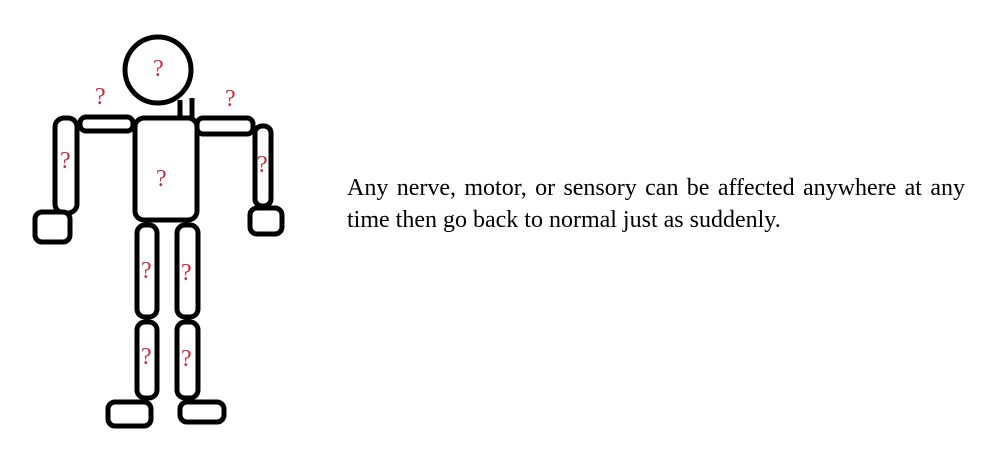 The height and width of the screenshot is (472, 998). What do you see at coordinates (161, 179) in the screenshot?
I see `question-mark-torso: ?` at bounding box center [161, 179].